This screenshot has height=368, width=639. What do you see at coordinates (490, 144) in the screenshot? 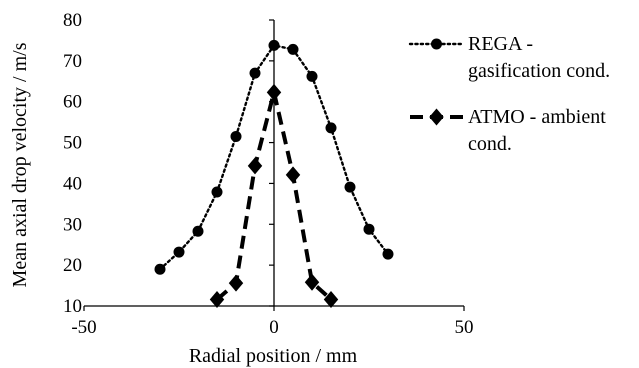
I see `legend-label: cond.` at bounding box center [490, 144].